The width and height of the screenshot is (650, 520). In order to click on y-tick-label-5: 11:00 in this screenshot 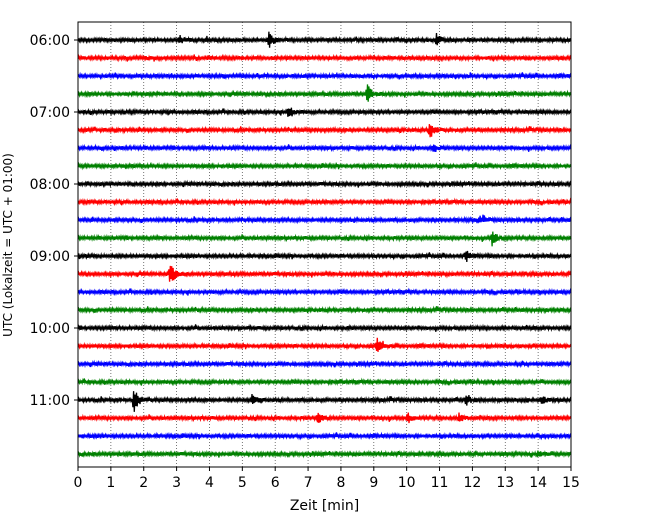, I will do `click(50, 401)`.